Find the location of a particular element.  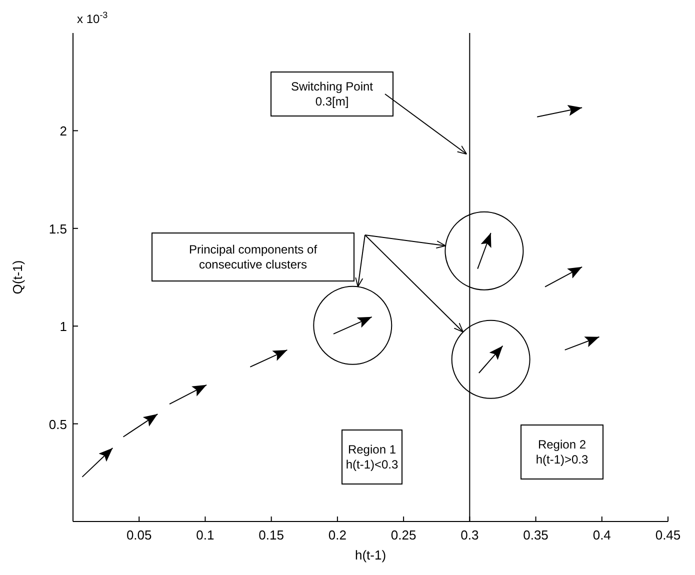

y-axis-title: Q(t-1) is located at coordinates (17, 277).